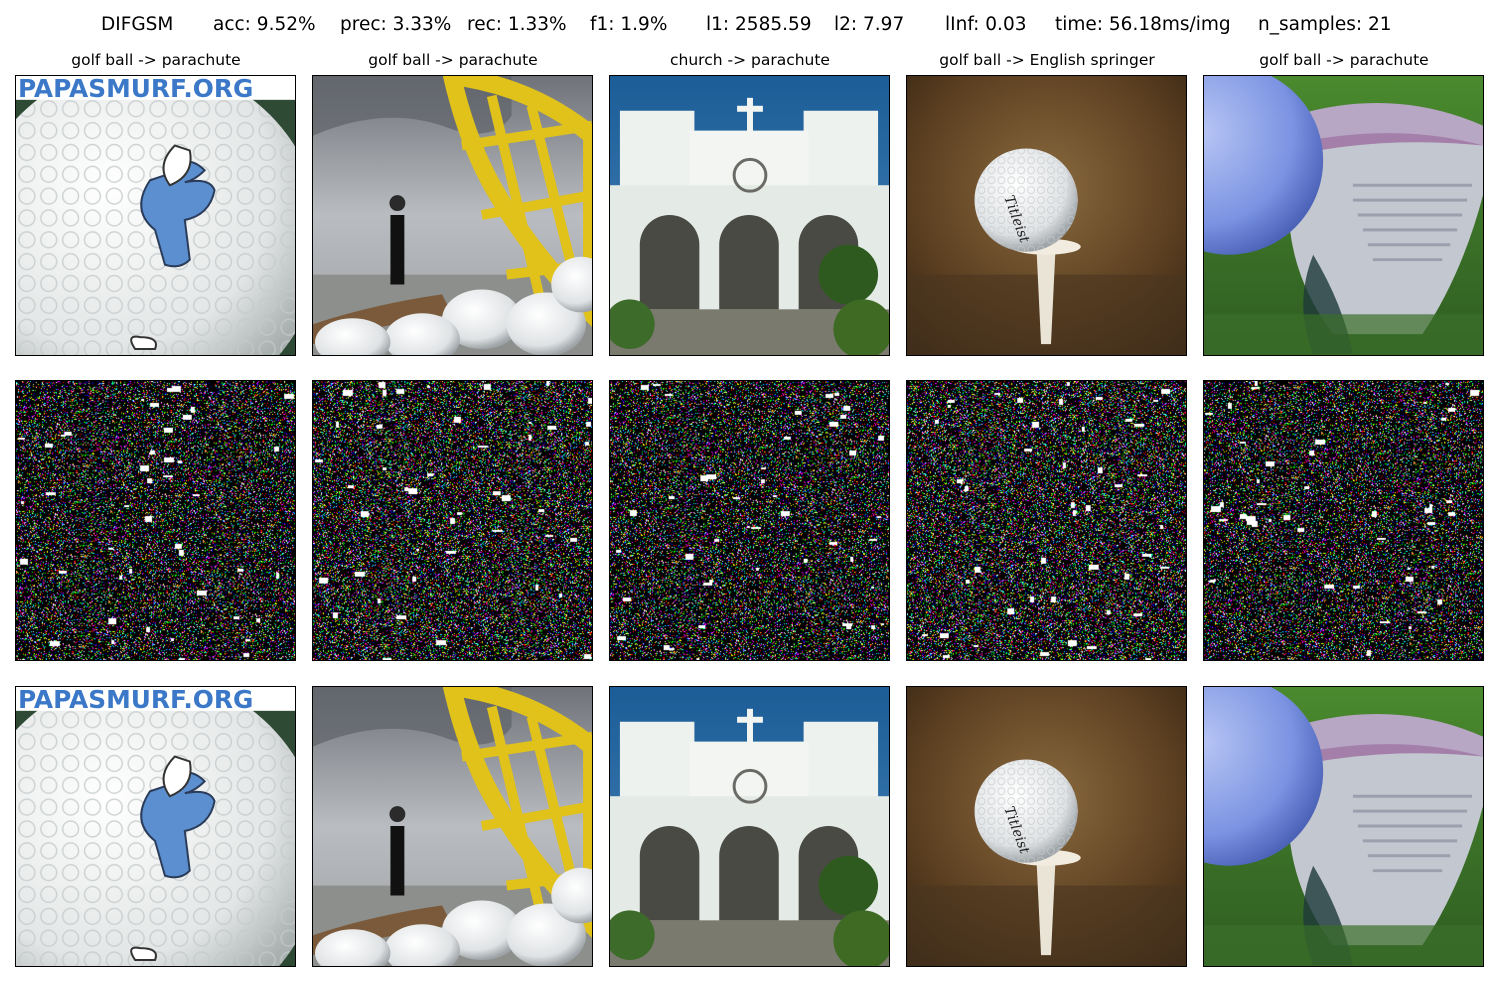  I want to click on metric-time: time: 56.18ms/img, so click(1143, 24).